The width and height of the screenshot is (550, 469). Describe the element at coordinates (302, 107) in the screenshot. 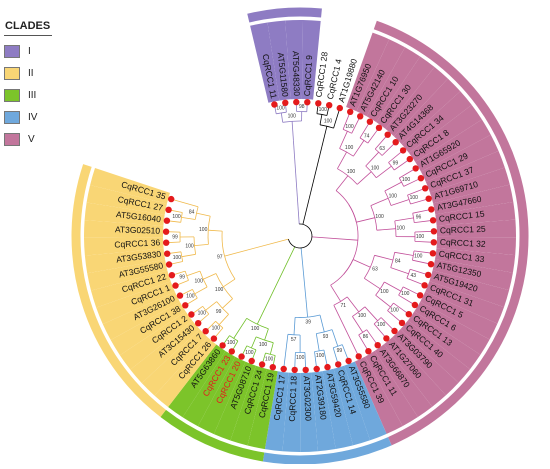

I see `bootstrap-value: 98` at that location.